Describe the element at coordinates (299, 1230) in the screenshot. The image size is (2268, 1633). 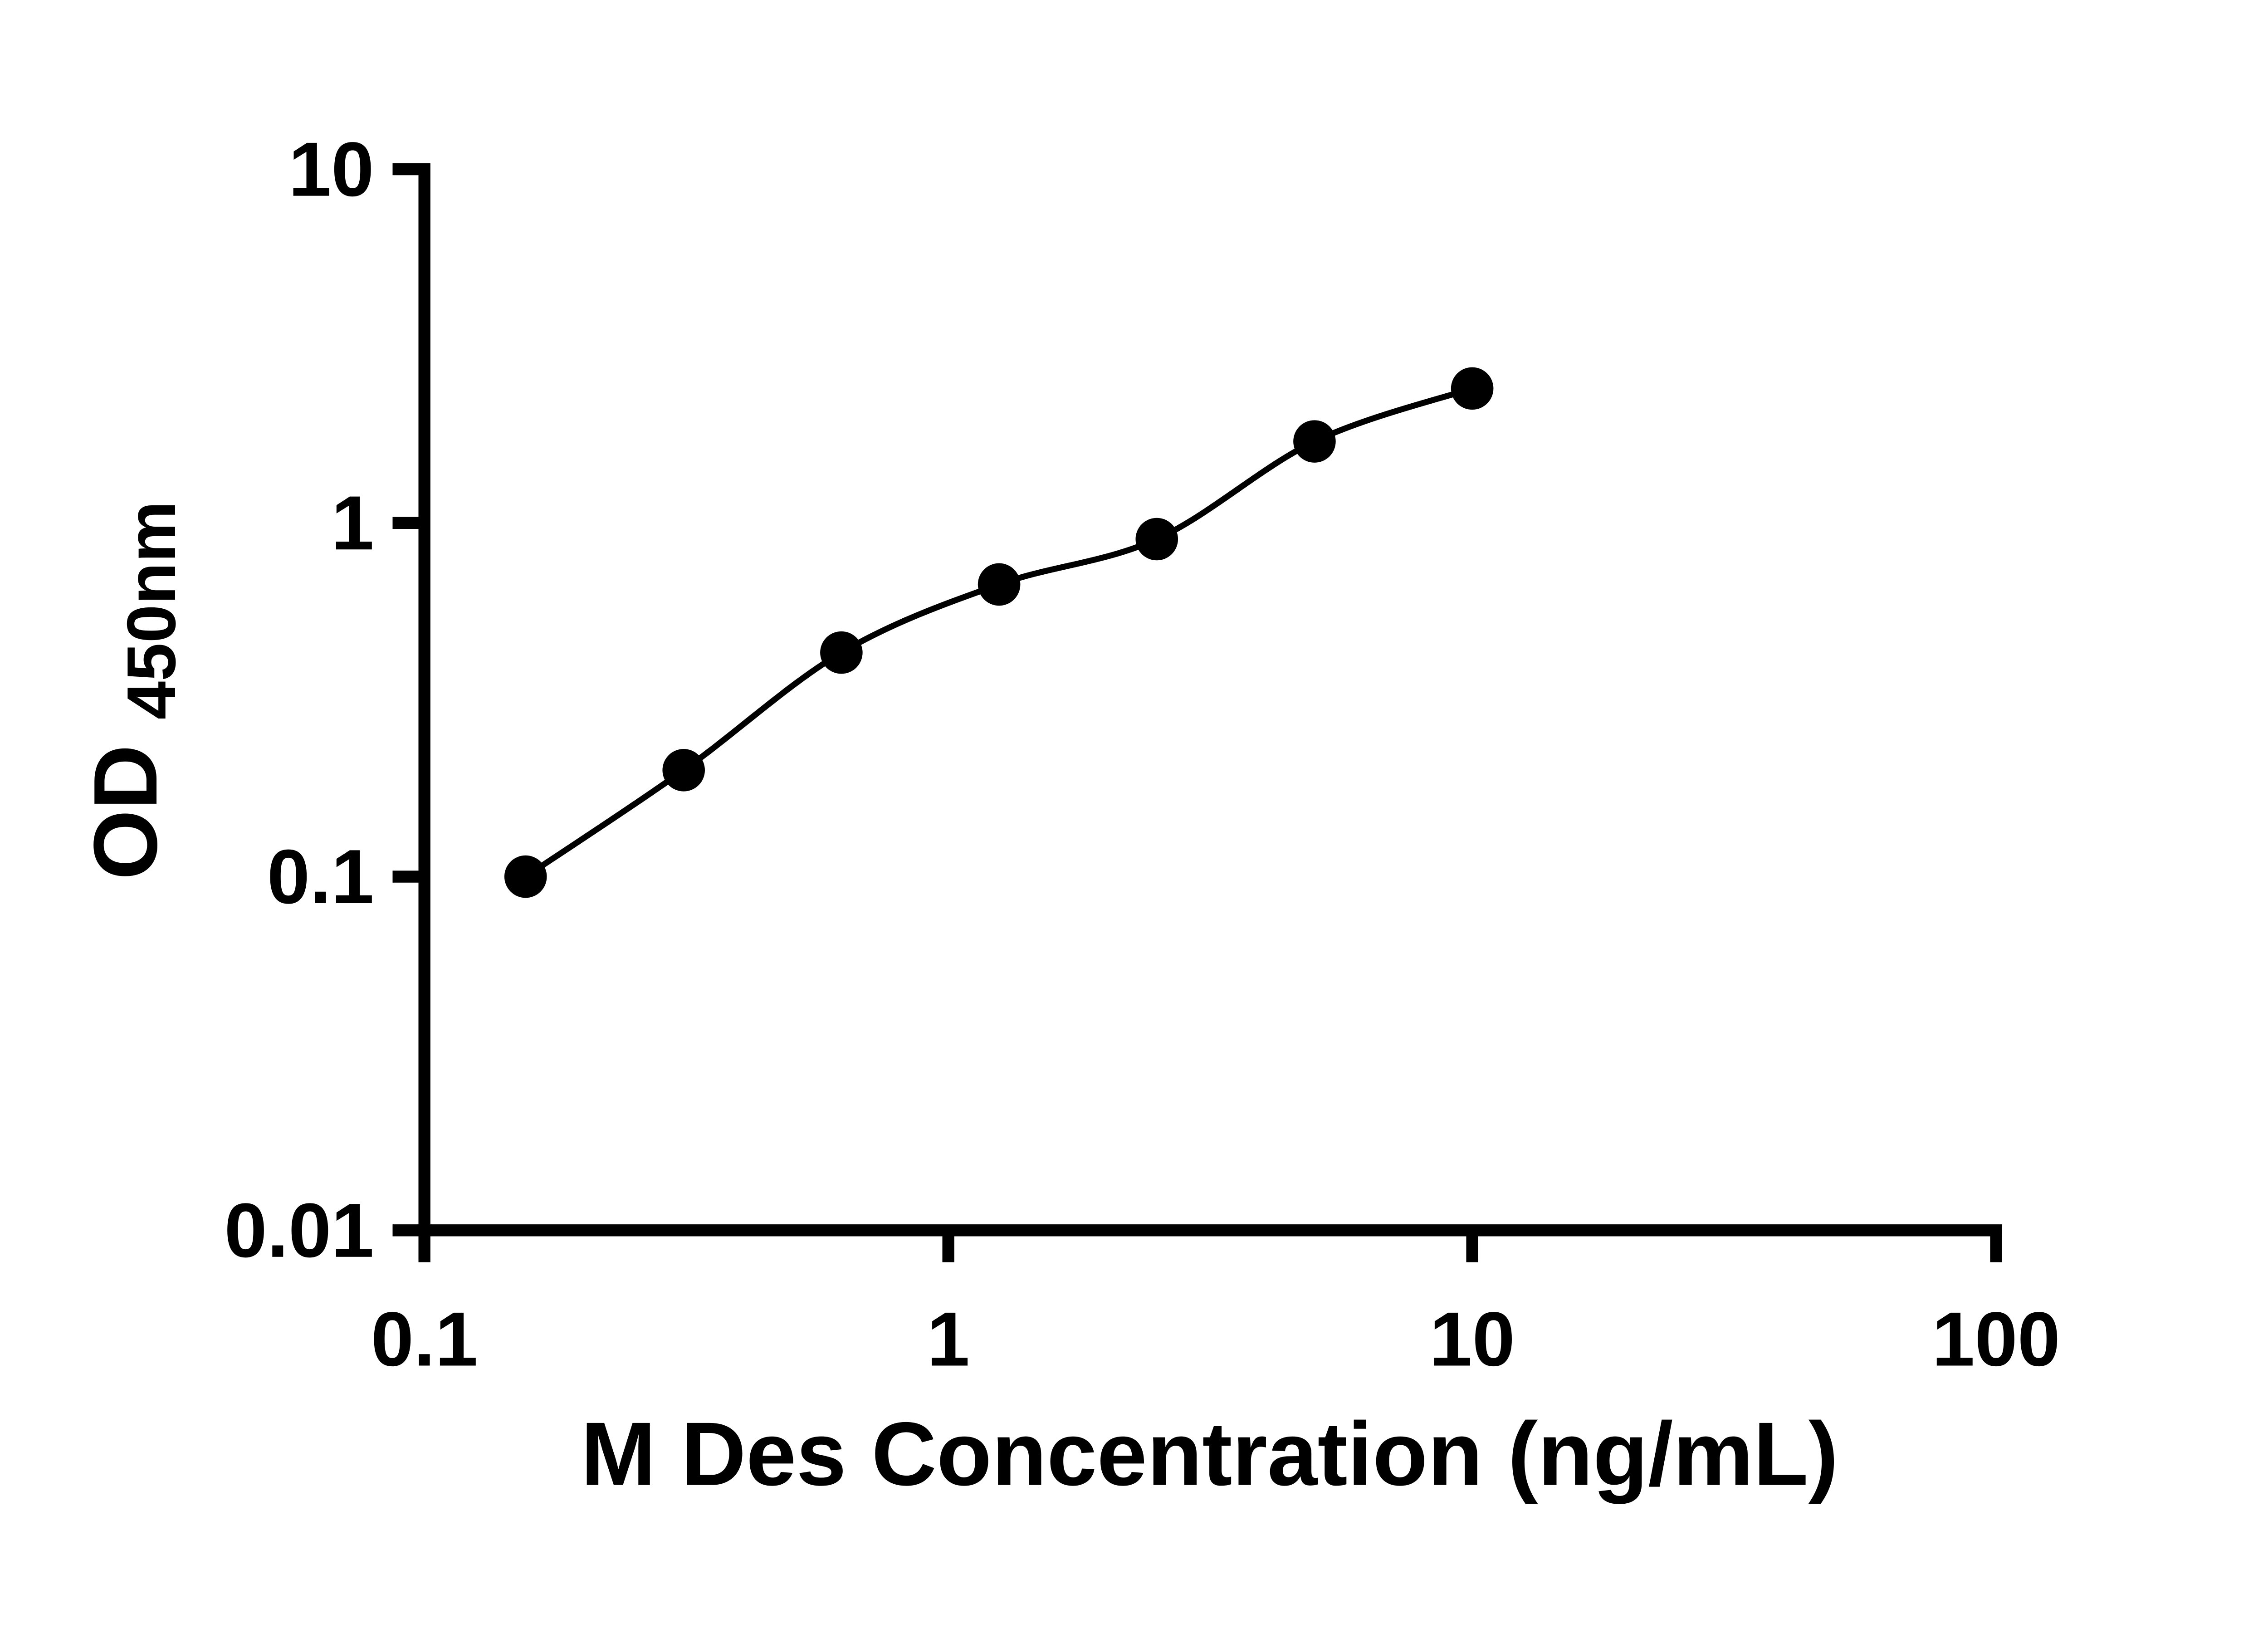
I see `y-tick-label: 0.01` at that location.